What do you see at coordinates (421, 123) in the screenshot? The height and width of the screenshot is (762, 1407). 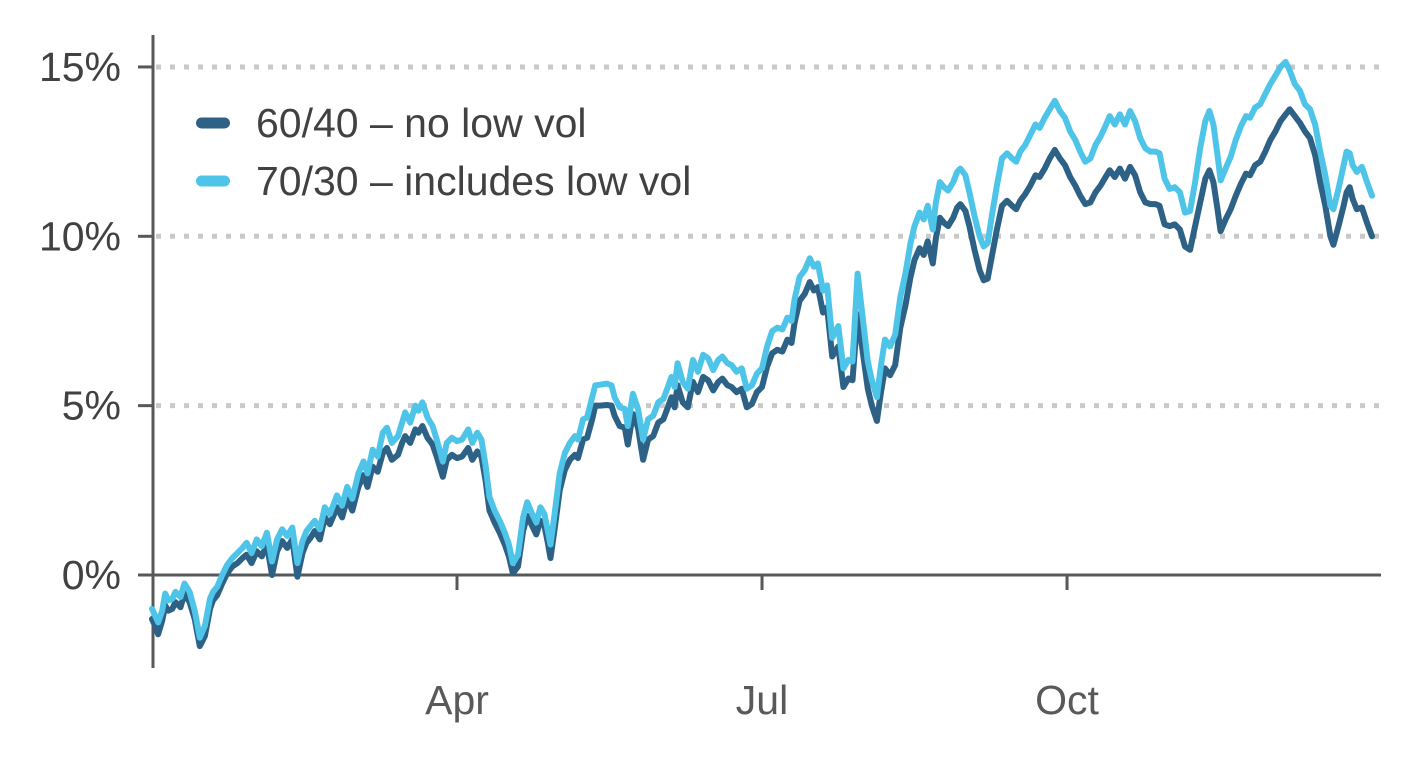 I see `legend-label: 60/40 – no low vol` at bounding box center [421, 123].